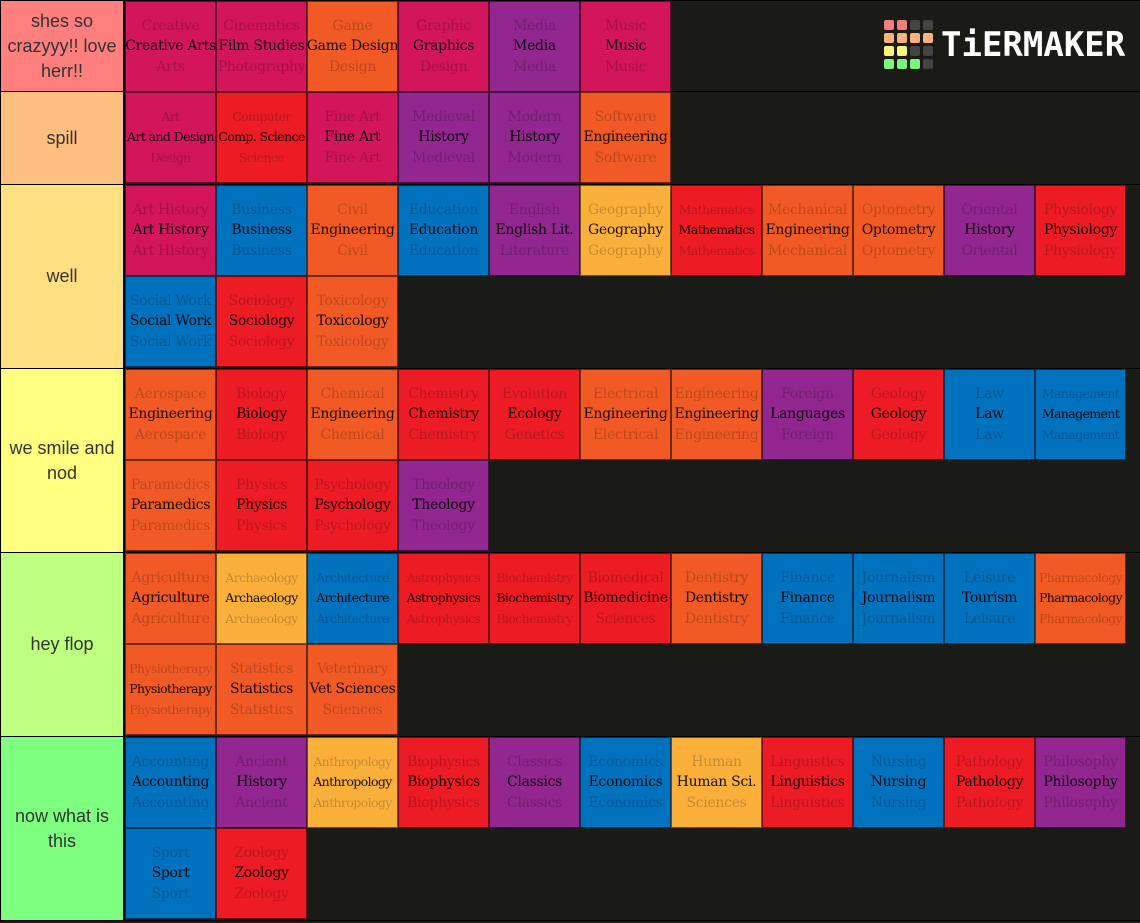 Image resolution: width=1140 pixels, height=923 pixels. What do you see at coordinates (1080, 230) in the screenshot?
I see `tier-item-tile: Physiology Physiology Physiology` at bounding box center [1080, 230].